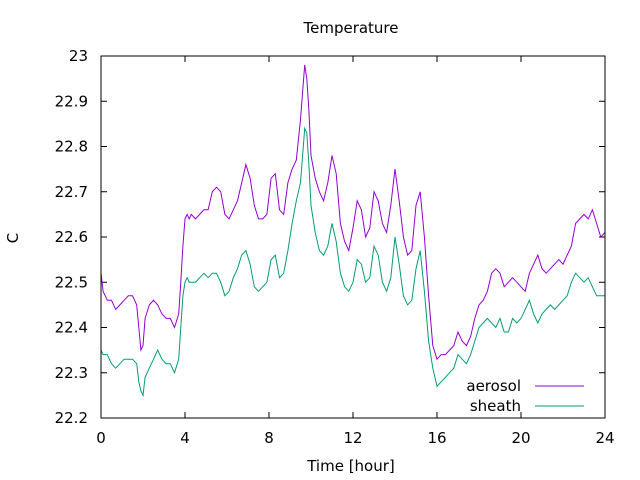 This screenshot has height=480, width=640. What do you see at coordinates (525, 396) in the screenshot?
I see `legend: aerosol sheath` at bounding box center [525, 396].